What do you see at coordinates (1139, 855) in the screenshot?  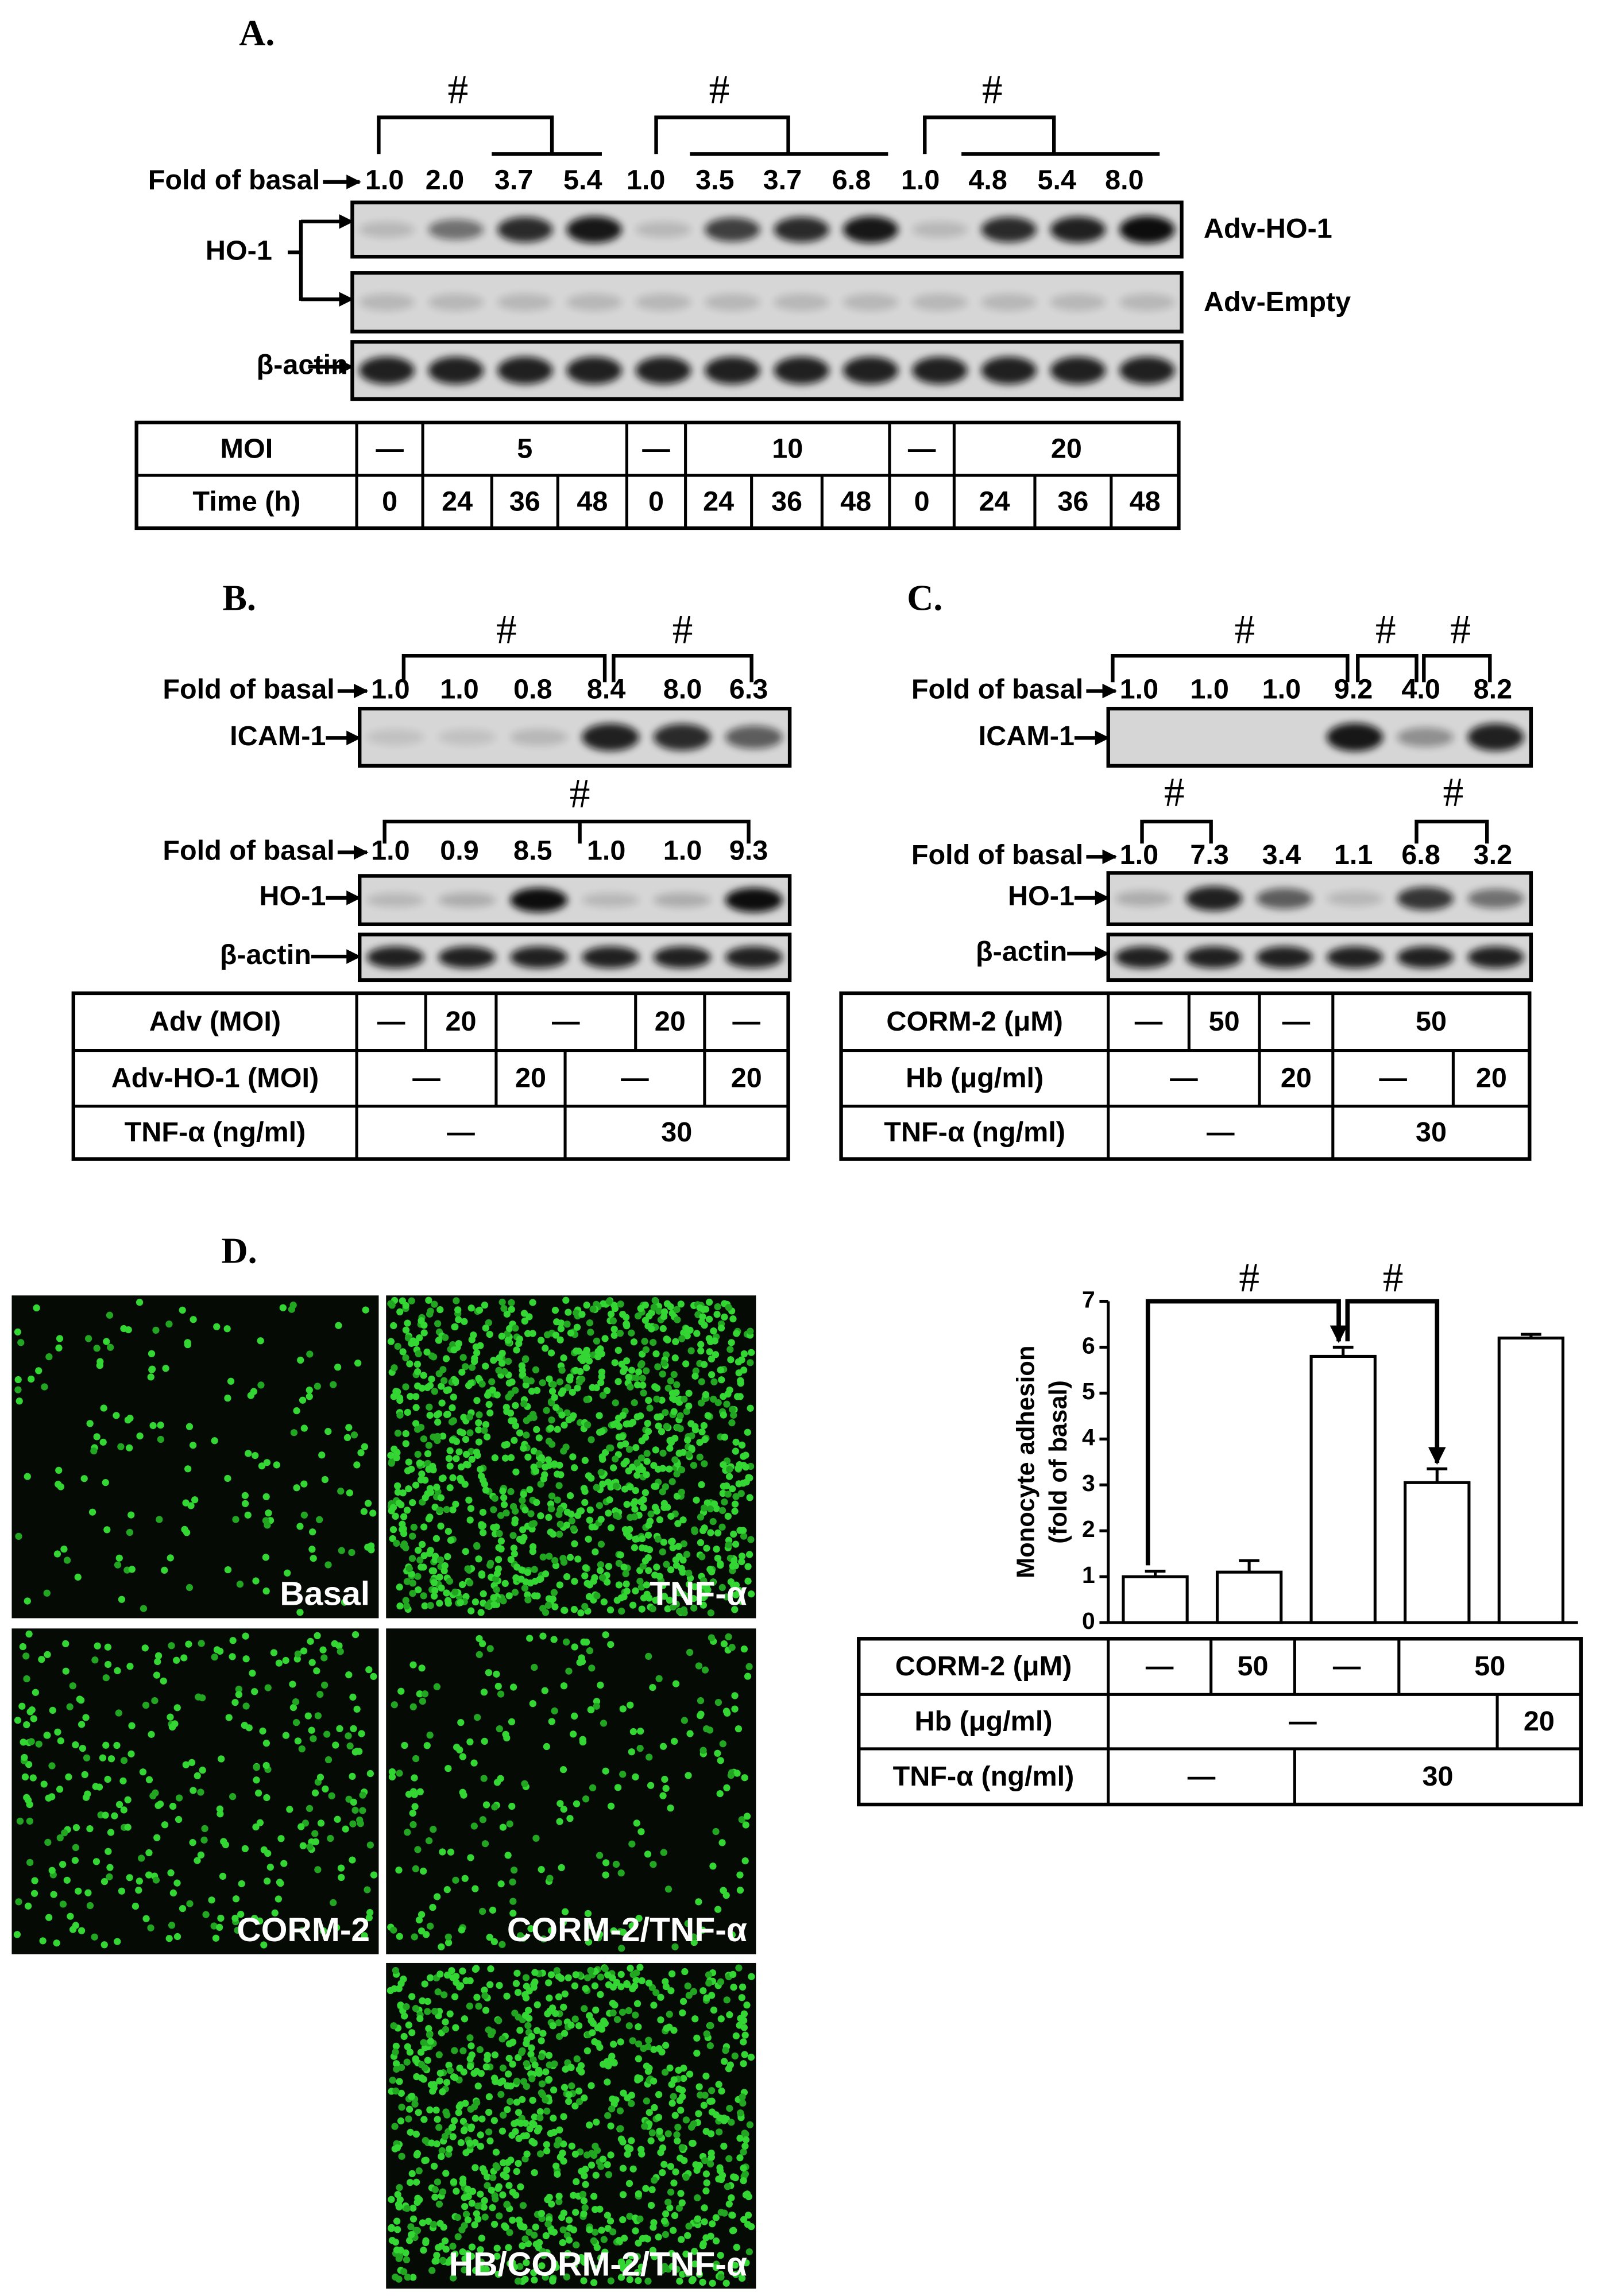 I see `fold-value: 1.0` at bounding box center [1139, 855].